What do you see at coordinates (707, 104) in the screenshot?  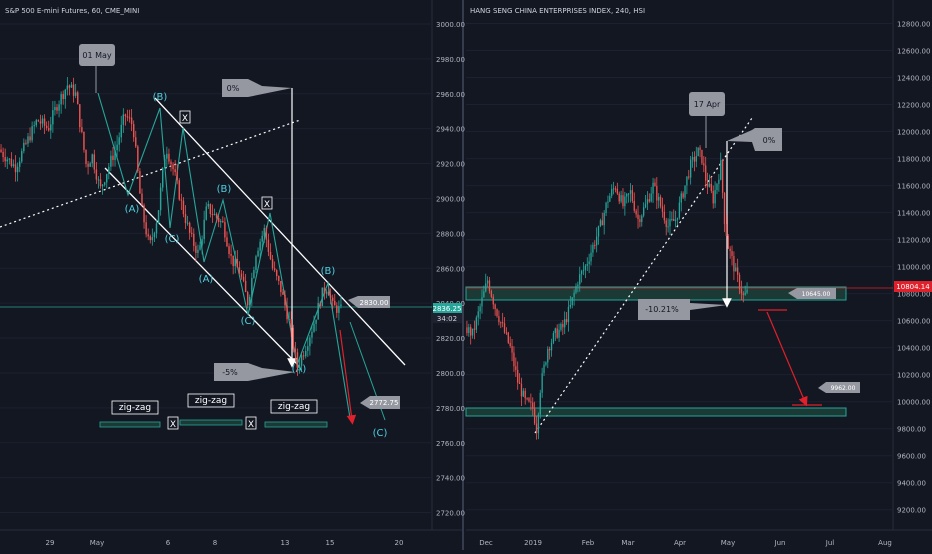 I see `date-callout-17-apr: 17 Apr` at bounding box center [707, 104].